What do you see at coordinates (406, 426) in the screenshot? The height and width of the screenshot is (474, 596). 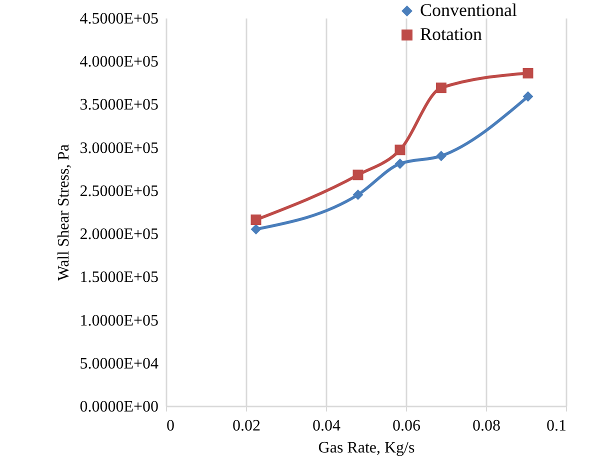 I see `x-tick-label: 0.06` at bounding box center [406, 426].